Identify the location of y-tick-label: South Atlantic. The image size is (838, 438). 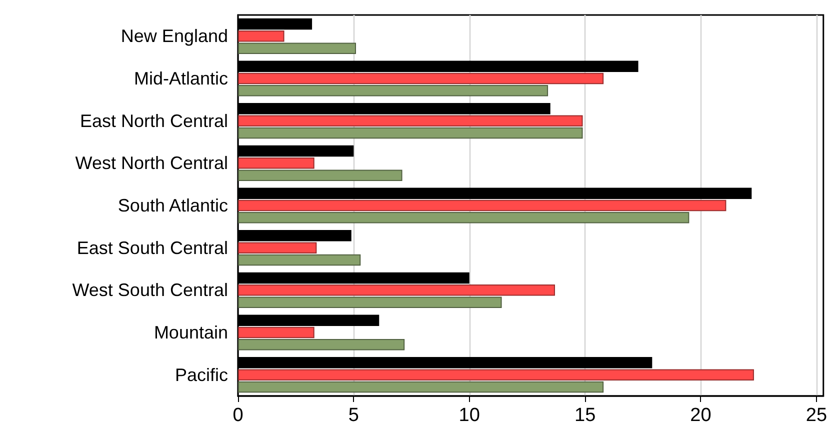
(173, 206).